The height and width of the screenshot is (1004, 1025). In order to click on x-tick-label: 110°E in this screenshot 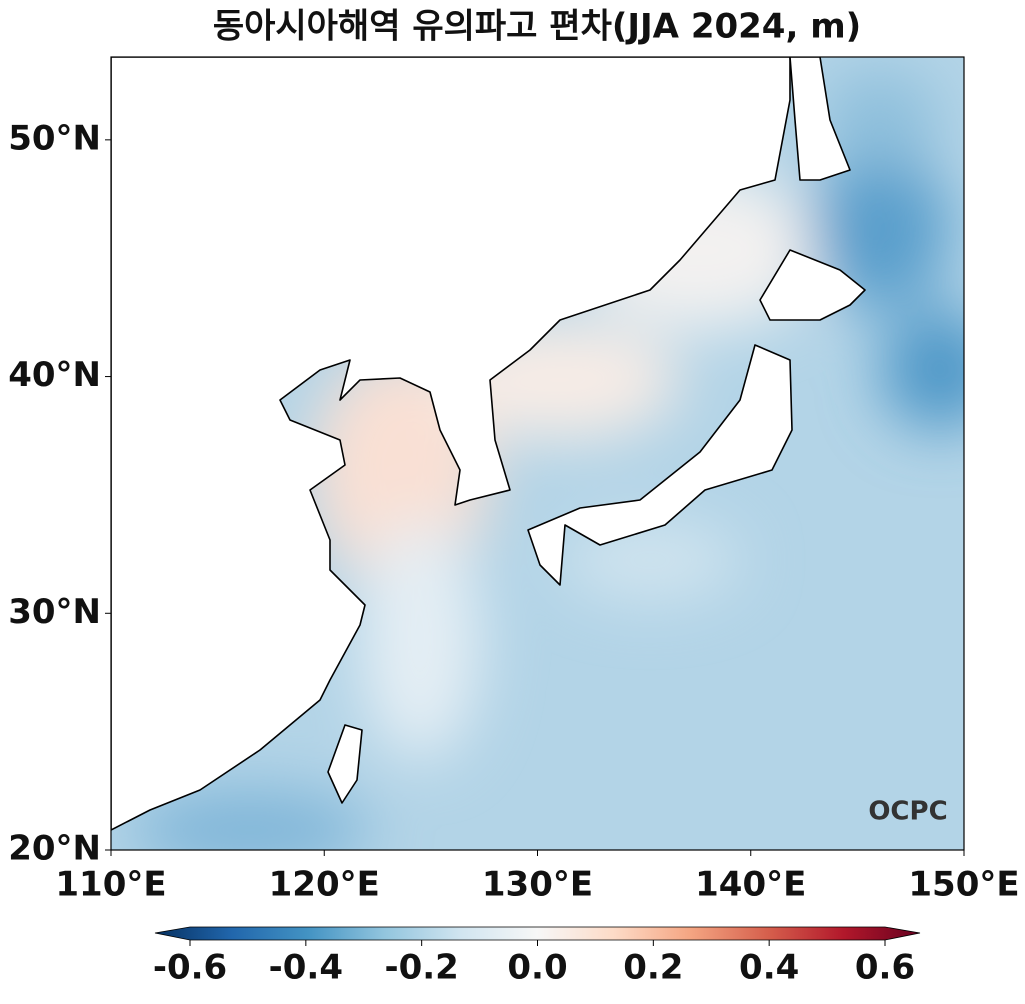, I will do `click(110, 885)`.